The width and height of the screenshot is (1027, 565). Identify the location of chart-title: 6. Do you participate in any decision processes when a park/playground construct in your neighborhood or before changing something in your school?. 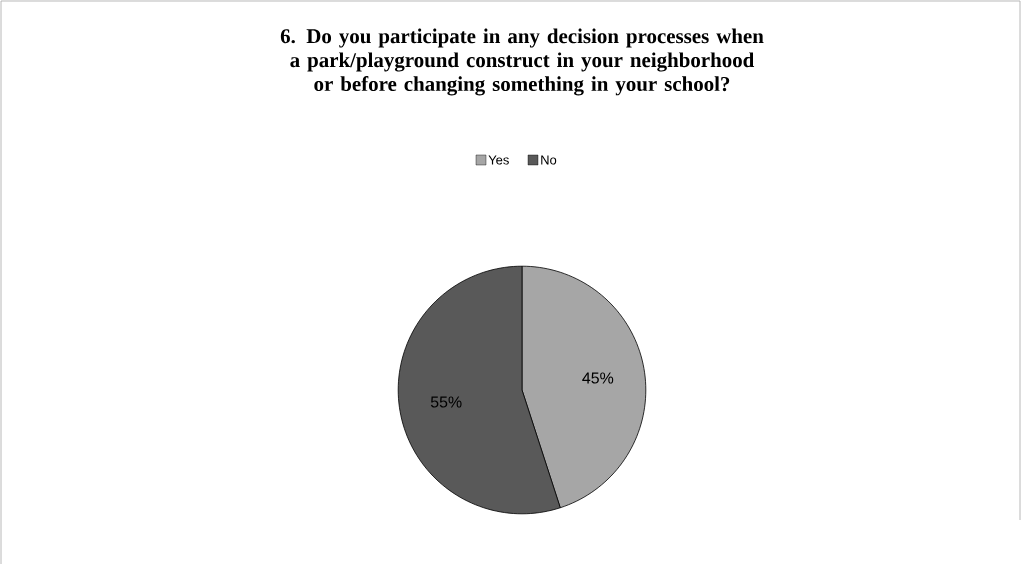
(522, 62).